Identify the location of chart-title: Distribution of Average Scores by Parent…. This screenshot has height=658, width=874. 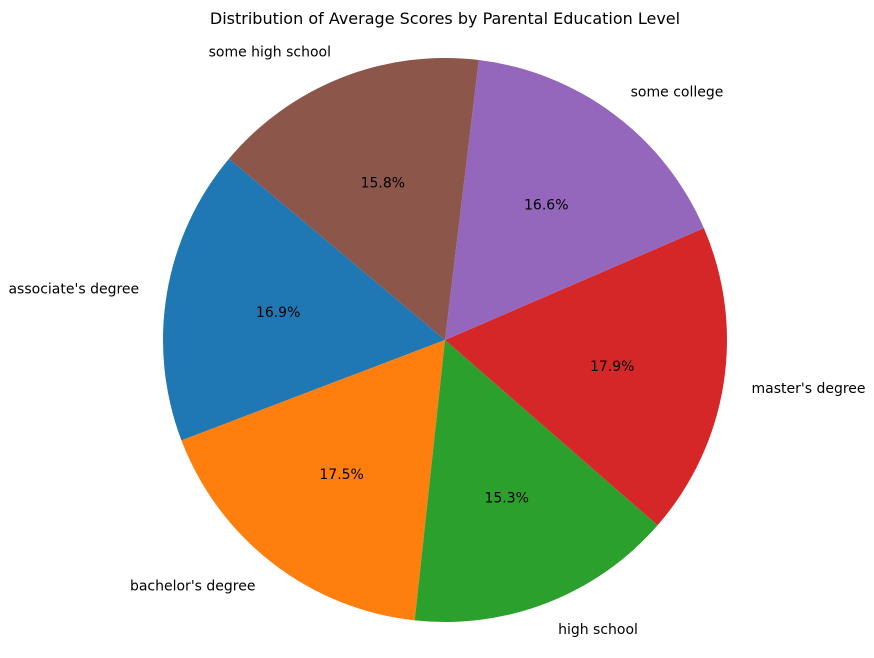
(445, 18).